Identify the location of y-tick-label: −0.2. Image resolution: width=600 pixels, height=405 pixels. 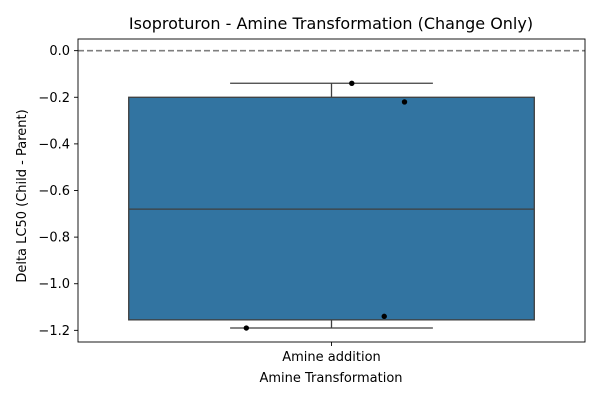
(54, 98).